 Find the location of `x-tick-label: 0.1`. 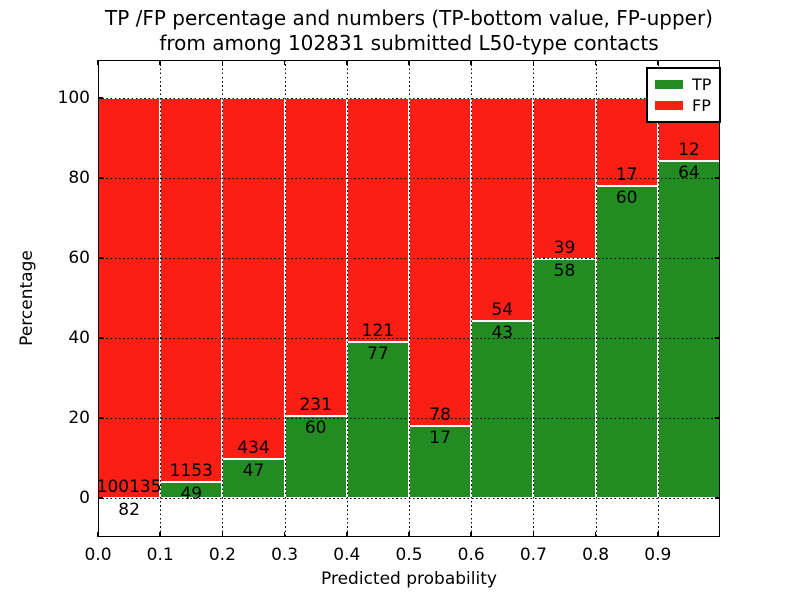

x-tick-label: 0.1 is located at coordinates (160, 555).